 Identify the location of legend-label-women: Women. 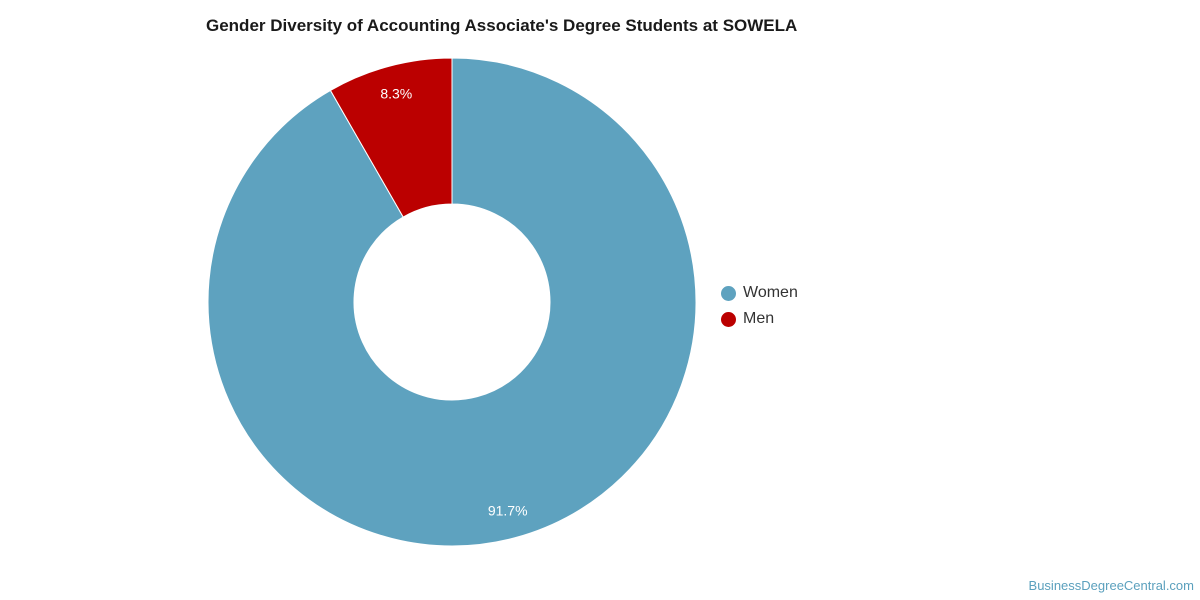
(770, 292).